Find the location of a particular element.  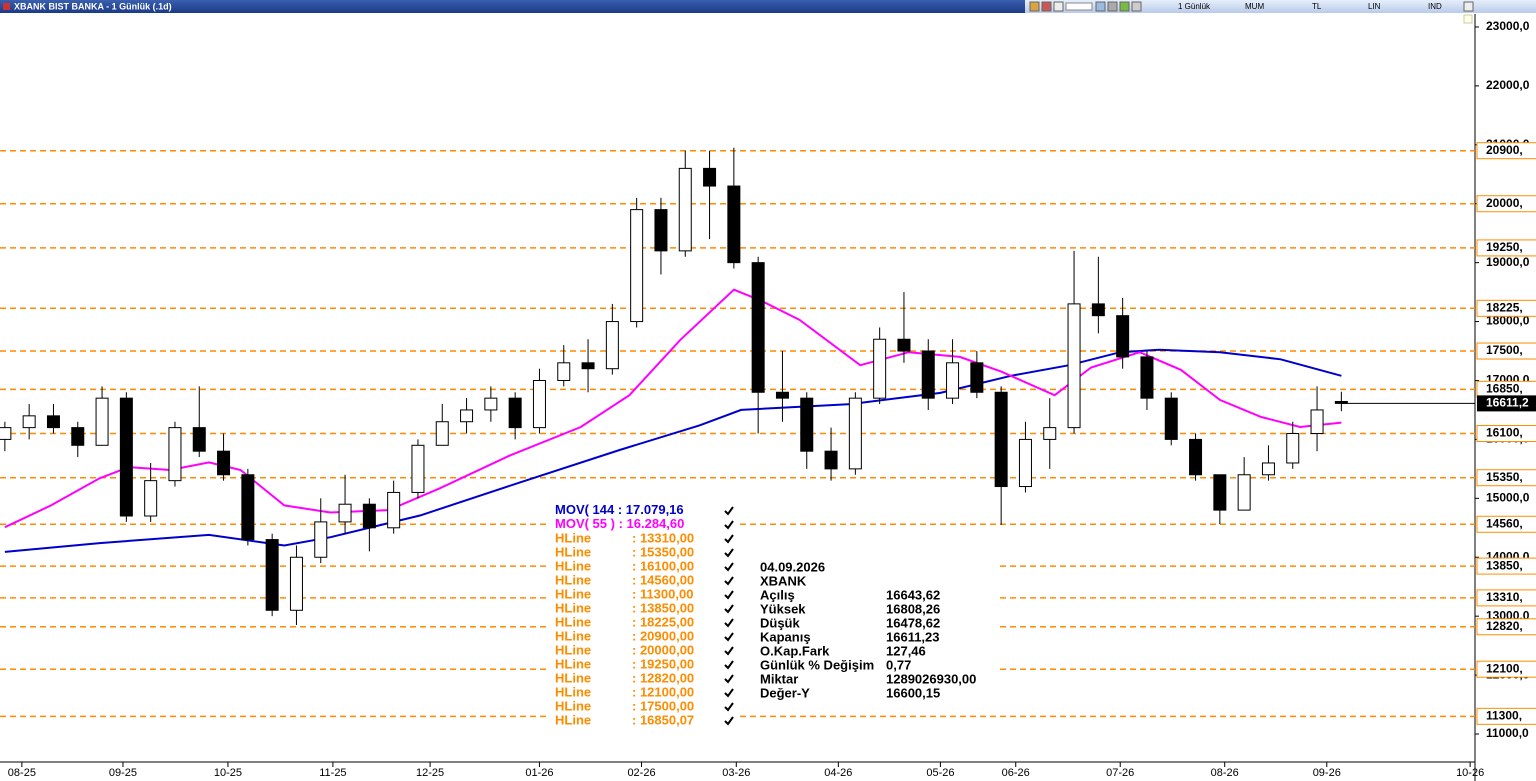

hline-label: 16100, is located at coordinates (1504, 433).